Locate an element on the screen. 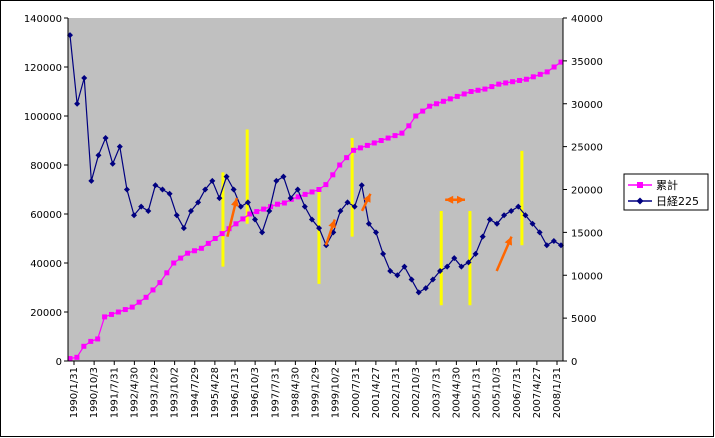 The image size is (715, 438). left-tick-label: 80000 is located at coordinates (46, 166).